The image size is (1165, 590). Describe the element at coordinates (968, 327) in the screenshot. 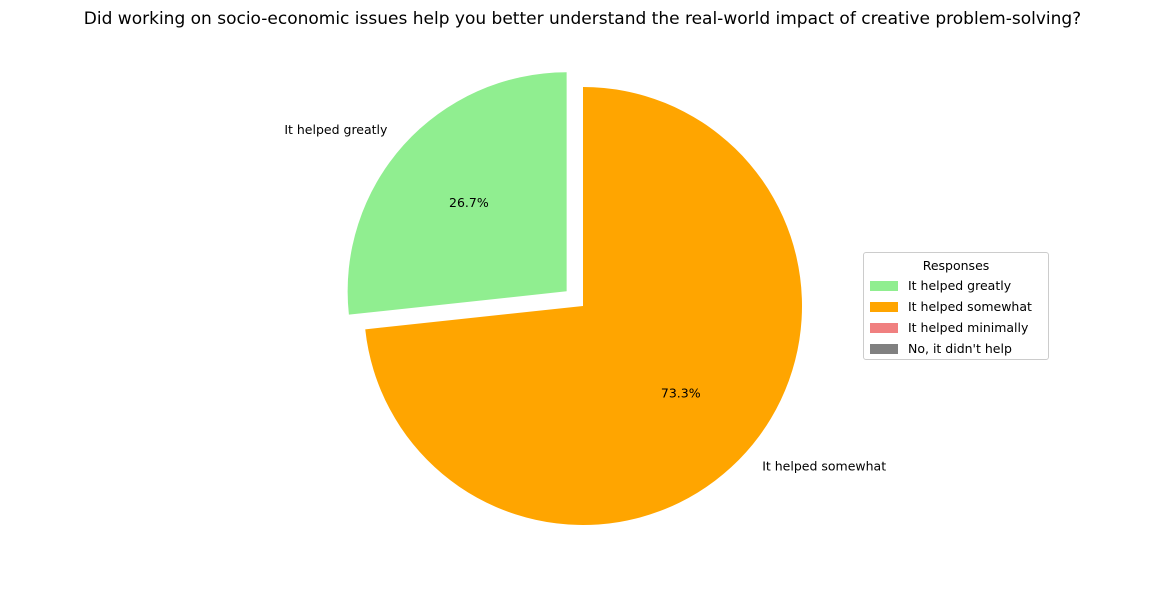

I see `legend-label-minimally: It helped minimally` at that location.